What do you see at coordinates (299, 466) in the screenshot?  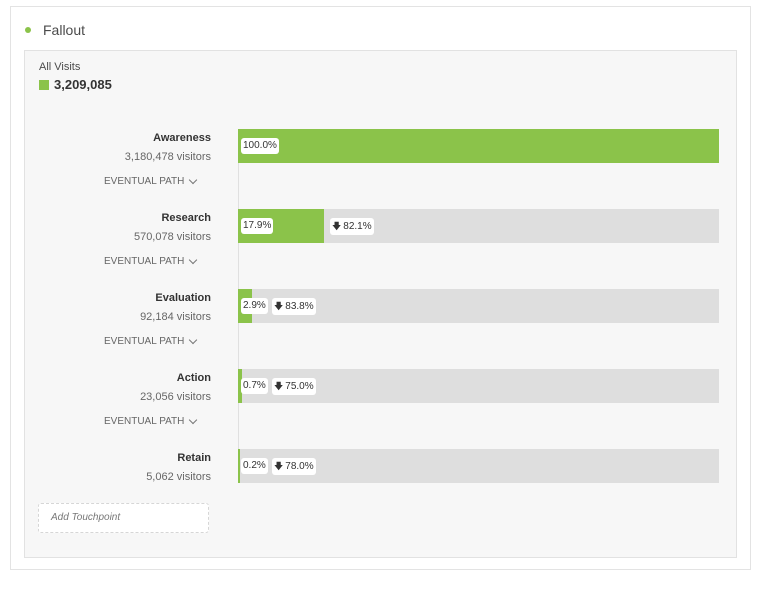 I see `fallout-value: 78.0%` at bounding box center [299, 466].